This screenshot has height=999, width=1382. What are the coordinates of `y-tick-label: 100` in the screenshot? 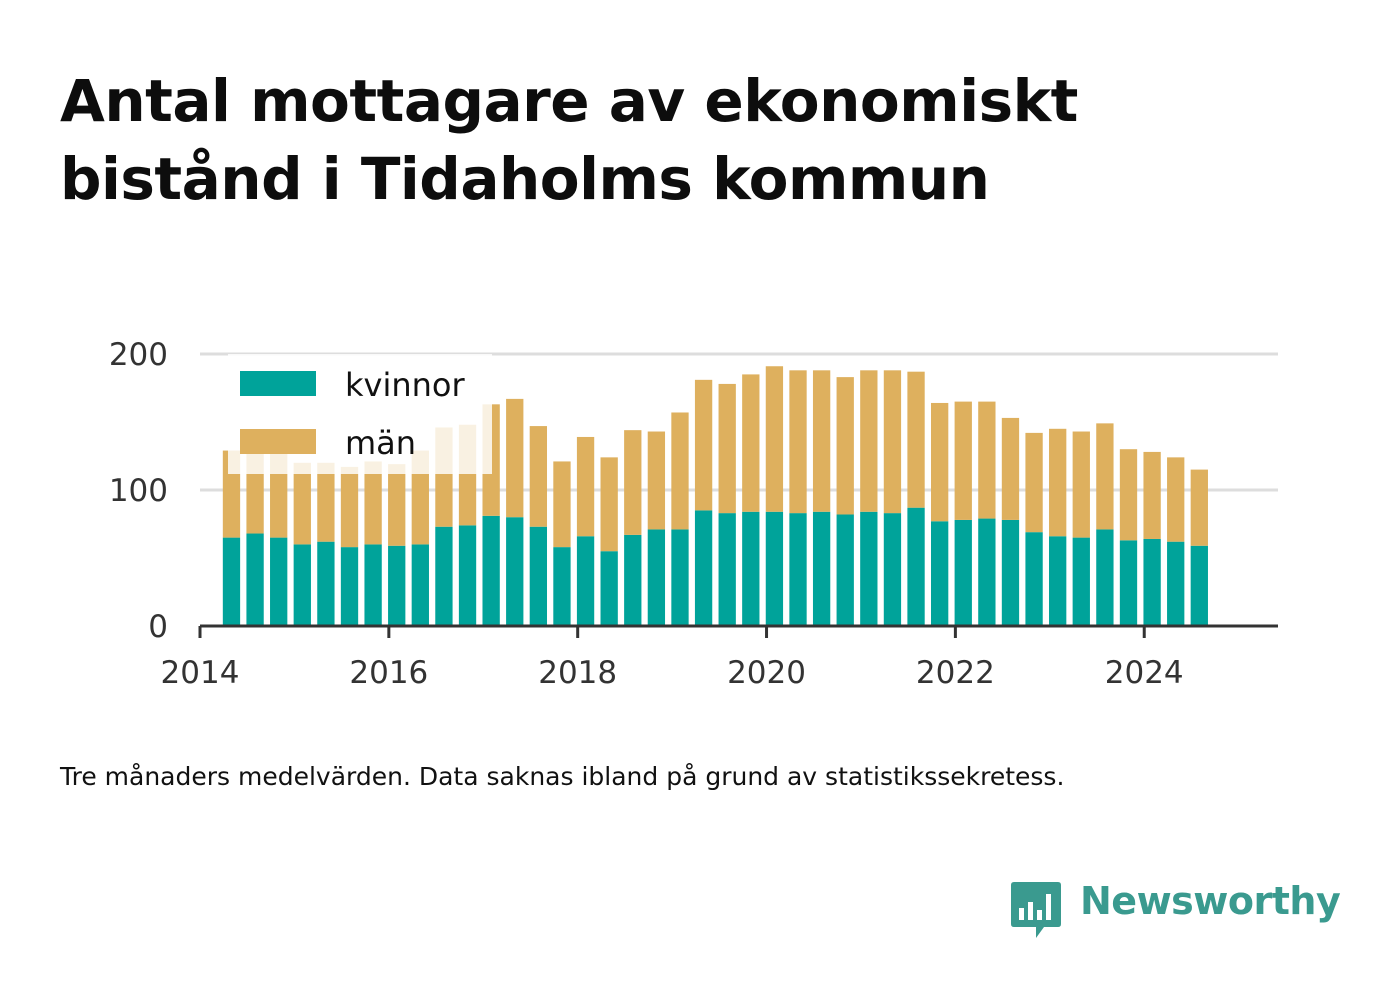 It's located at (138, 491).